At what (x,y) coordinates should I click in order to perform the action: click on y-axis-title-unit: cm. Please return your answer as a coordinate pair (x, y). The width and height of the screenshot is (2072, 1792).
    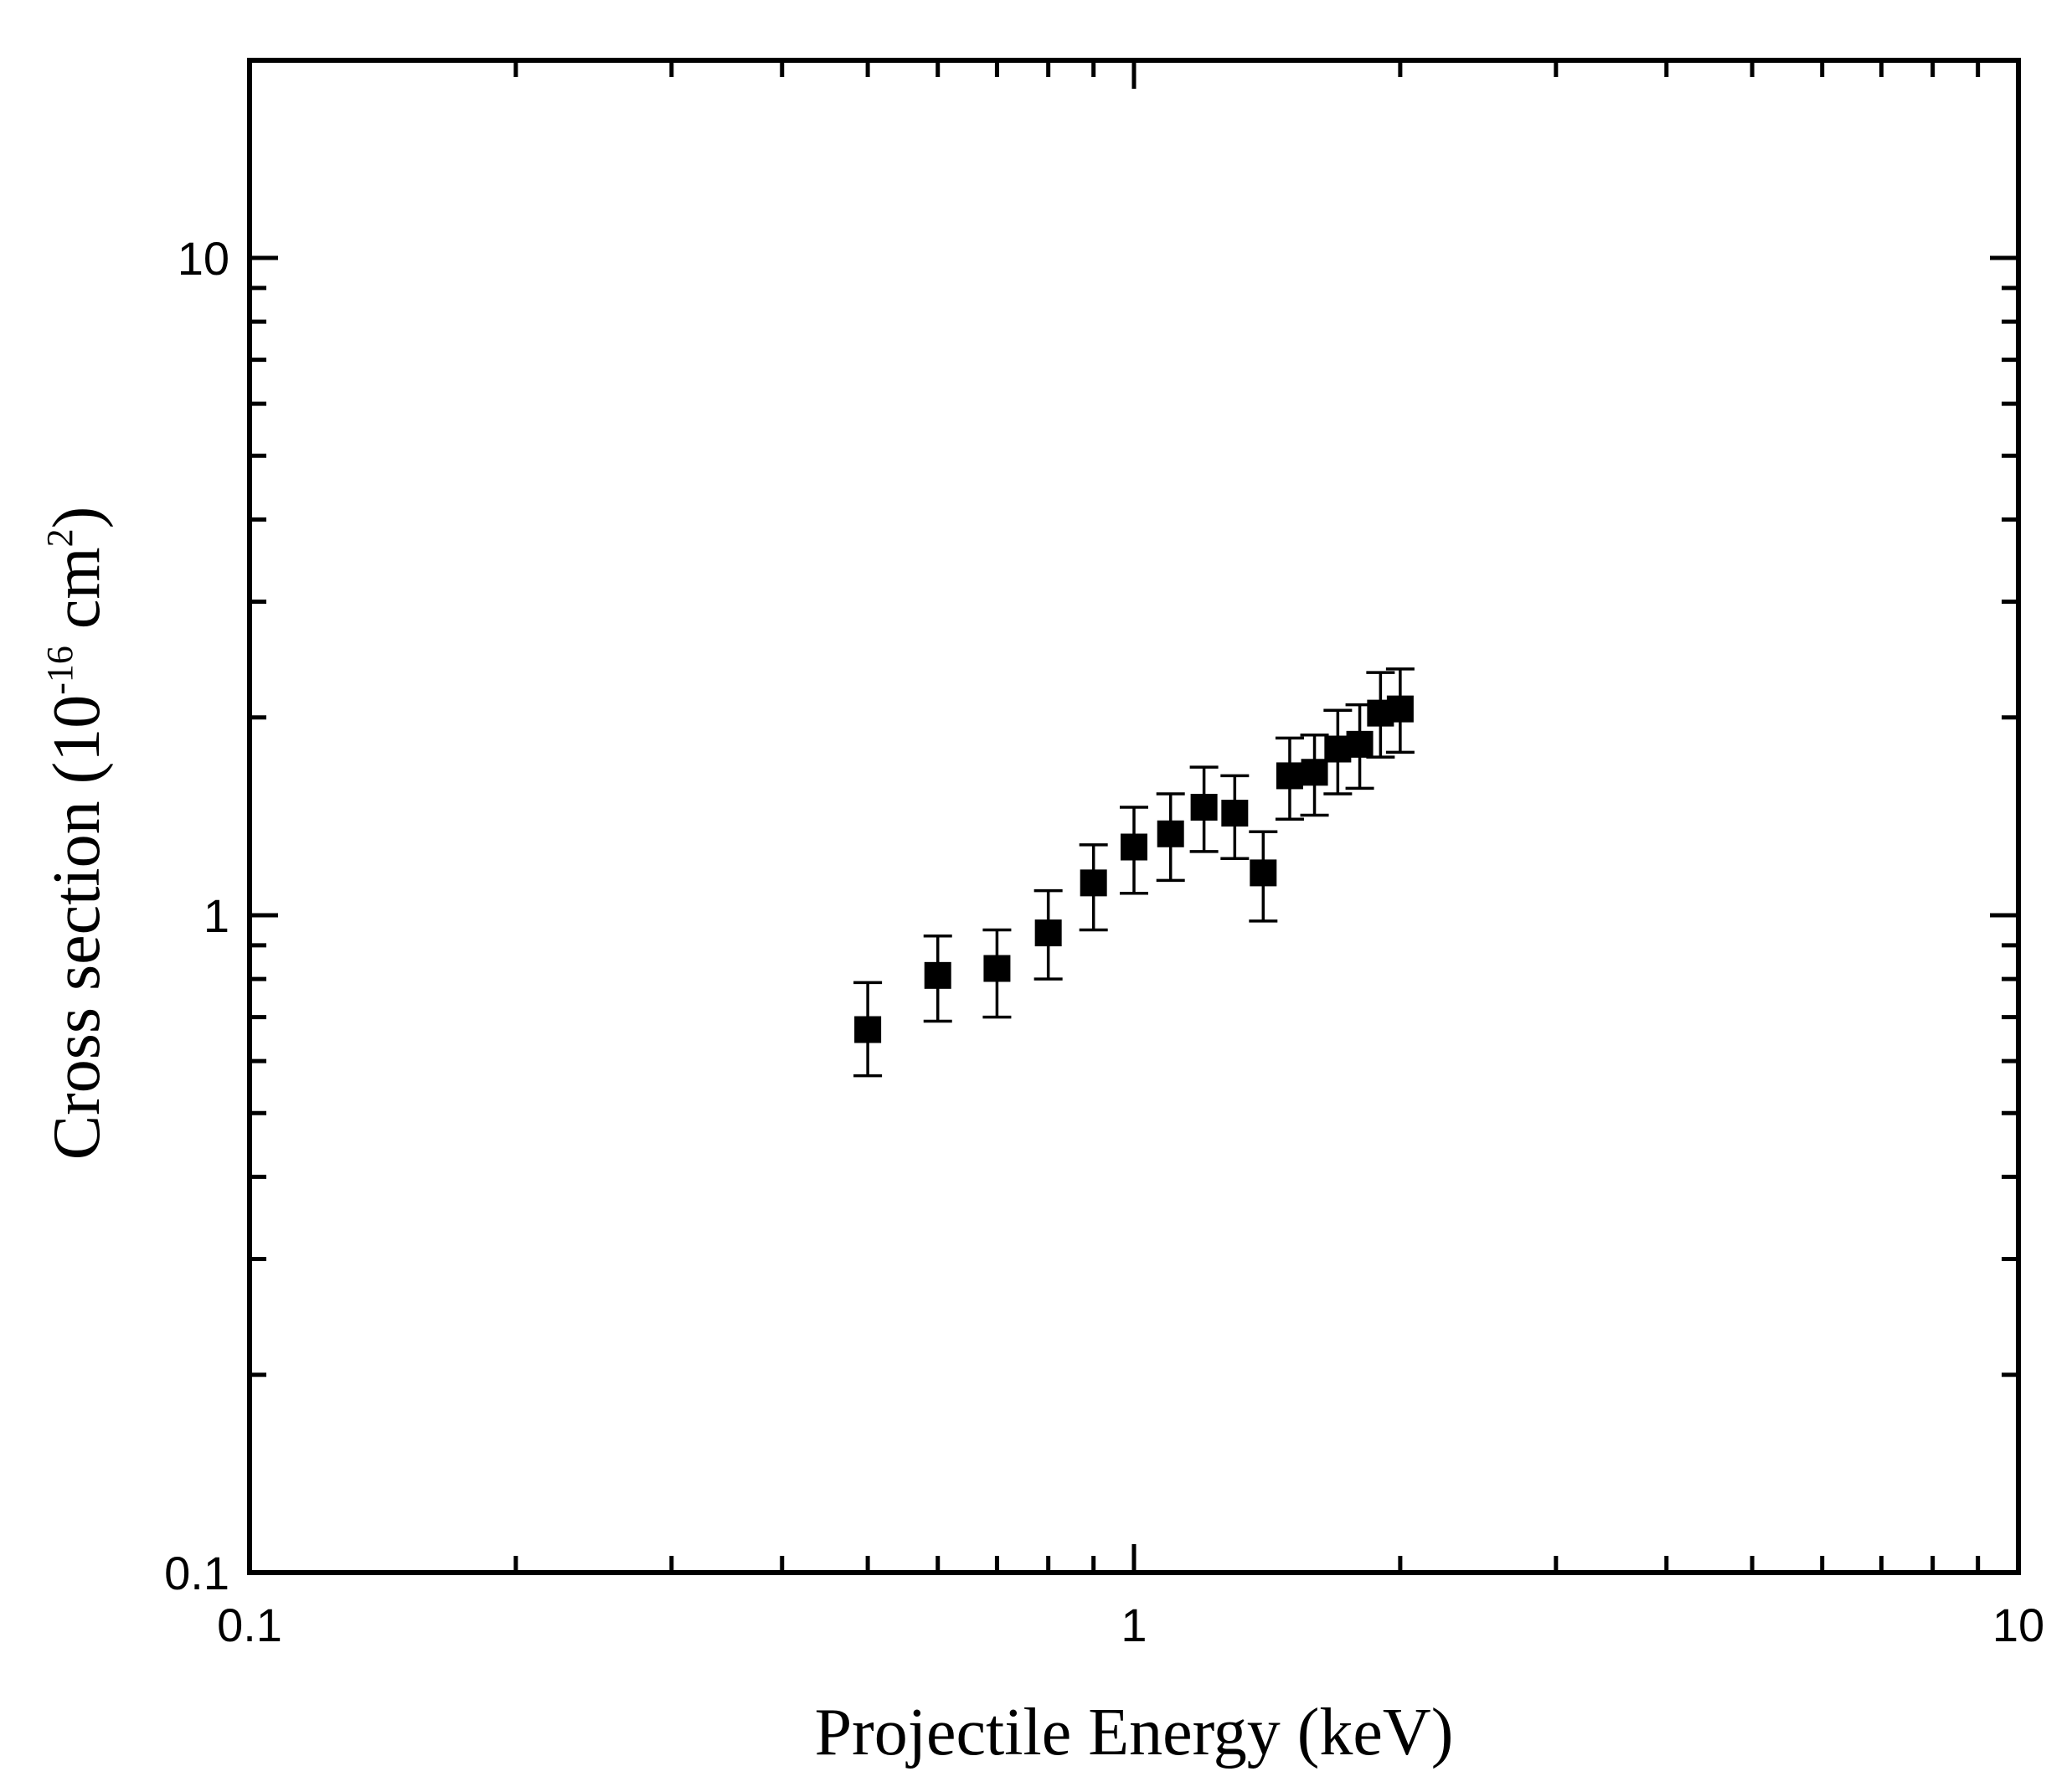
    Looking at the image, I should click on (77, 596).